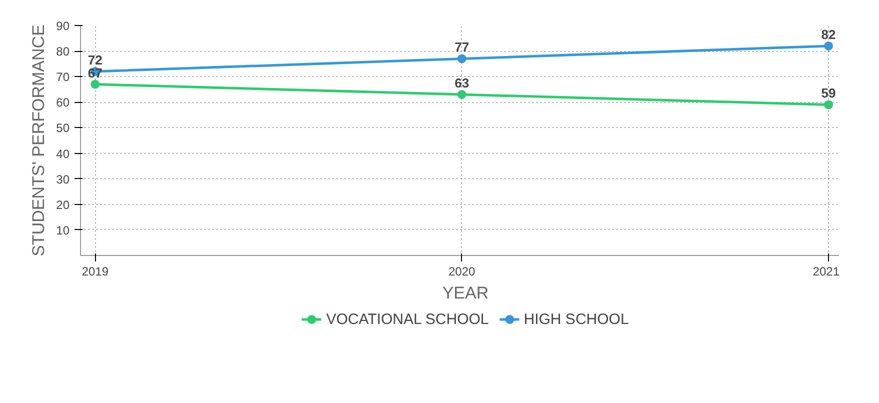 The image size is (879, 403). Describe the element at coordinates (576, 319) in the screenshot. I see `legend-label: HIGH SCHOOL` at that location.